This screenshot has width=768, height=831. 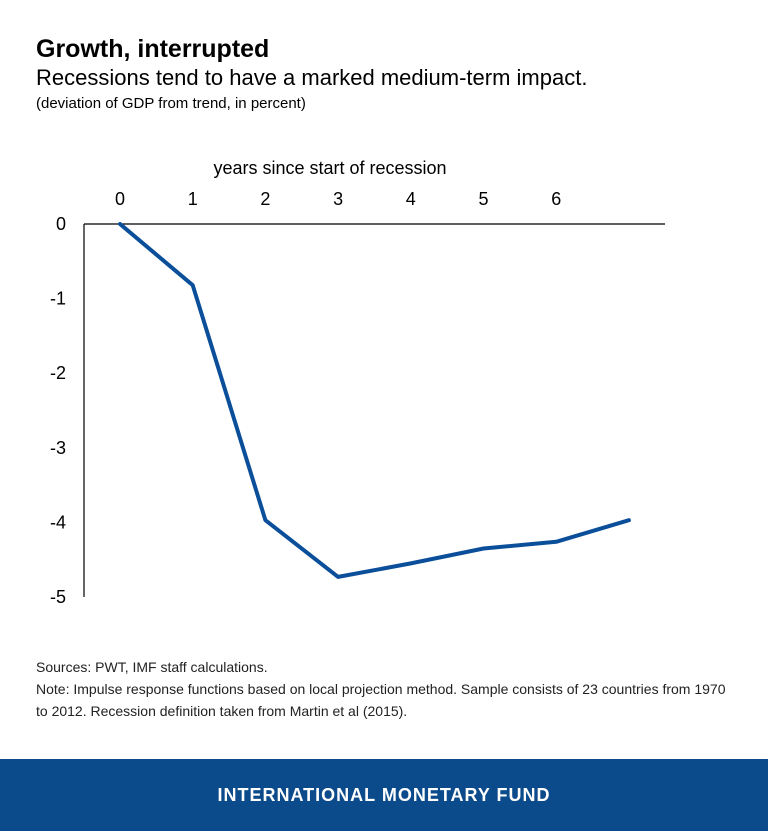 I want to click on organization-name: INTERNATIONAL MONETARY FUND, so click(x=384, y=794).